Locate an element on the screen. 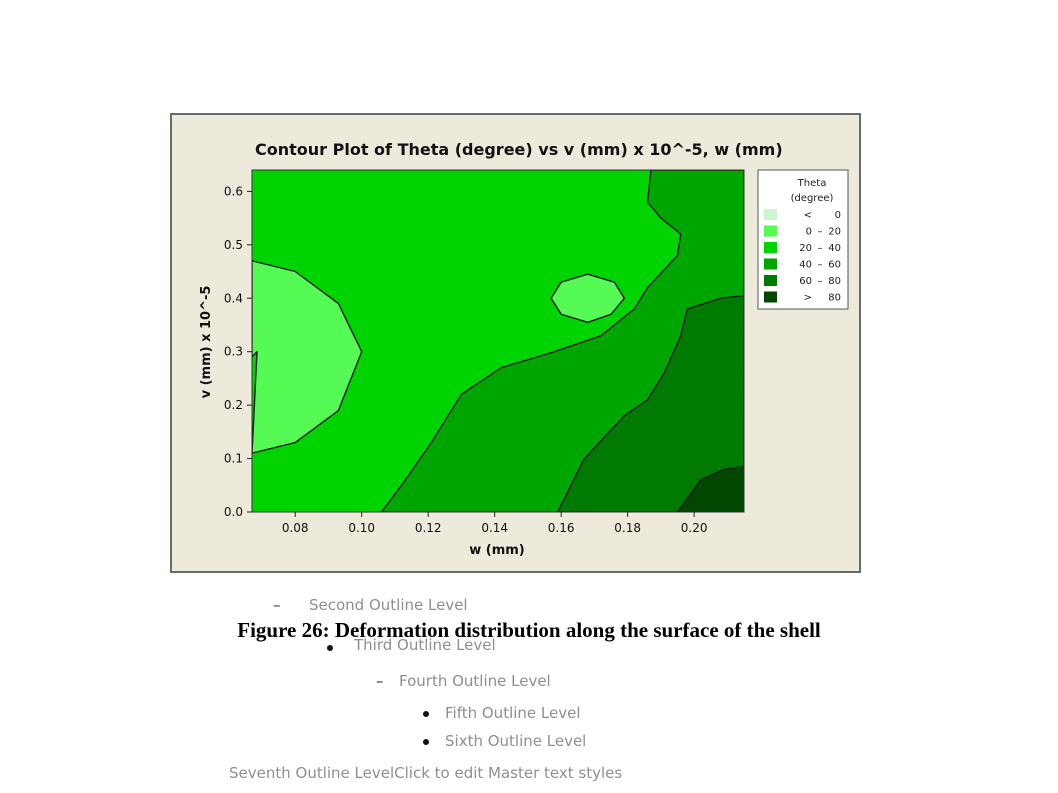  x-tick-label: 0.20 is located at coordinates (694, 528).